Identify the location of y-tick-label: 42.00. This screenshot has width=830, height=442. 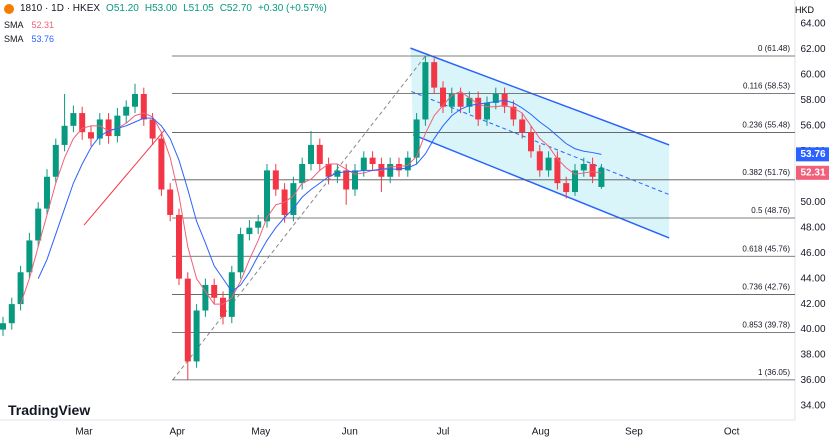
(812, 304).